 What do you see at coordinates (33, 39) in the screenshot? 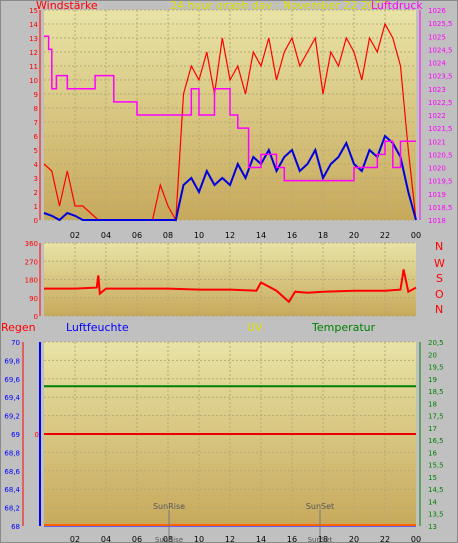
I see `wind-y-tick-label: 13` at bounding box center [33, 39].